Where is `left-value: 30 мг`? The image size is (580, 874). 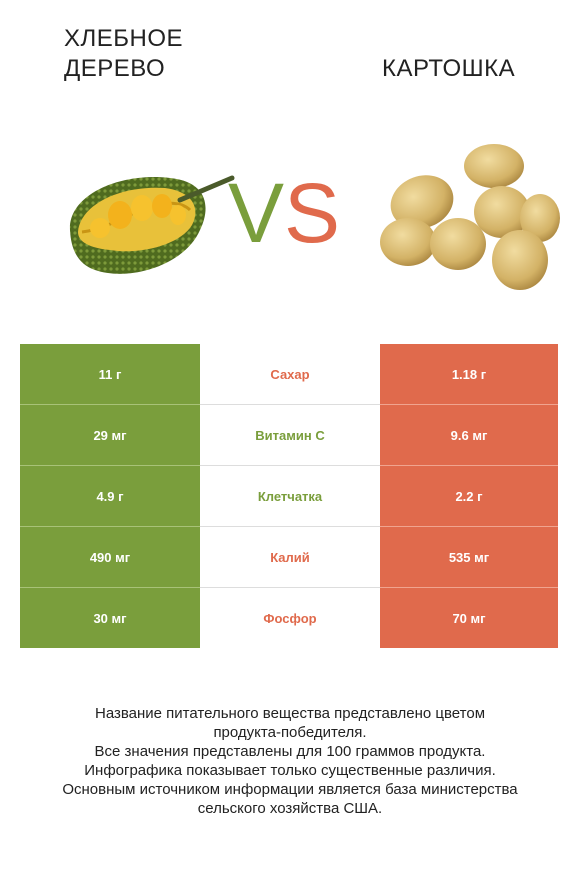 left-value: 30 мг is located at coordinates (110, 617).